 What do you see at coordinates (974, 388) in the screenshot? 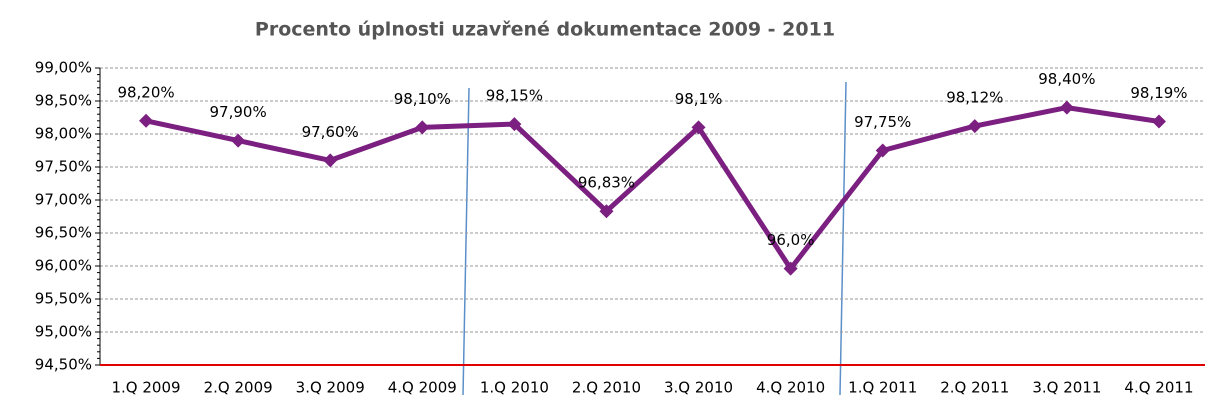
I see `x-tick-label: 2.Q 2011` at bounding box center [974, 388].